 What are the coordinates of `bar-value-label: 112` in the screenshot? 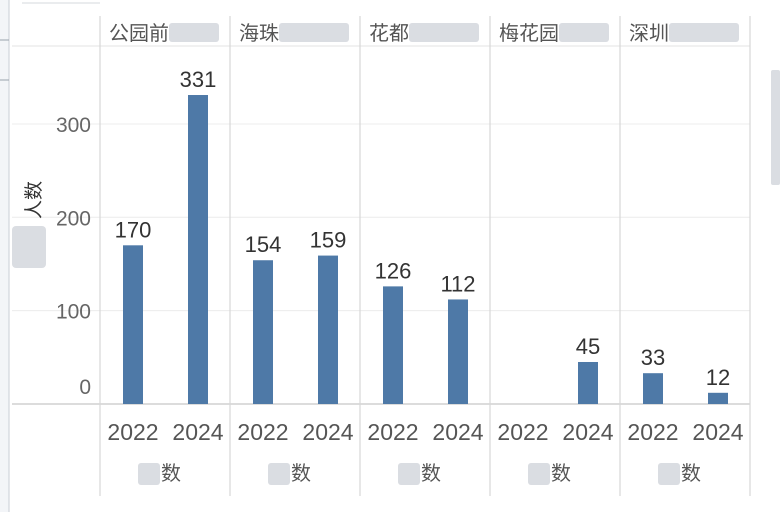 It's located at (457, 283).